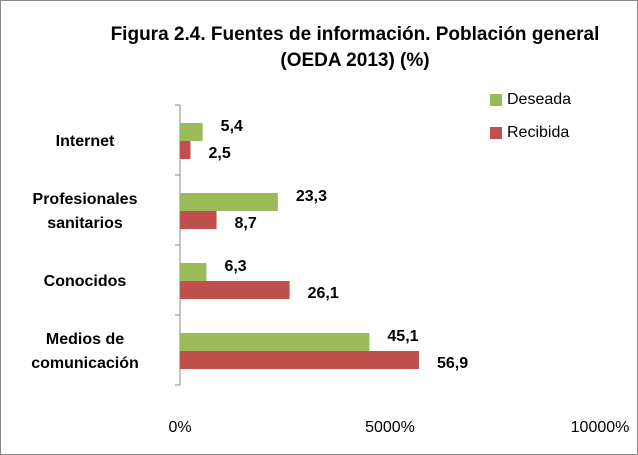 The height and width of the screenshot is (455, 638). Describe the element at coordinates (235, 266) in the screenshot. I see `data-label: 6,3` at that location.